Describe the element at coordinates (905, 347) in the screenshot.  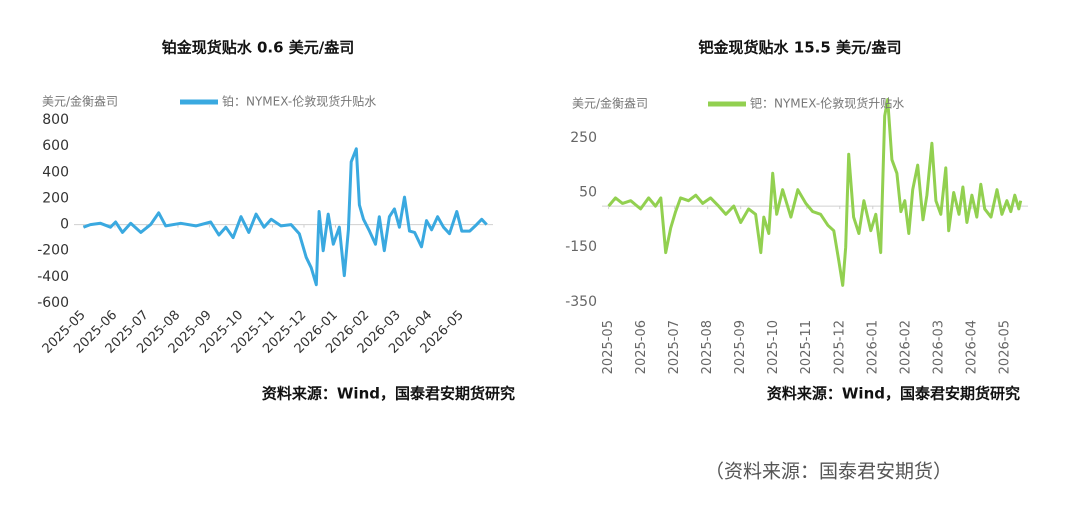
I see `x-tick-label: 2026-02` at that location.